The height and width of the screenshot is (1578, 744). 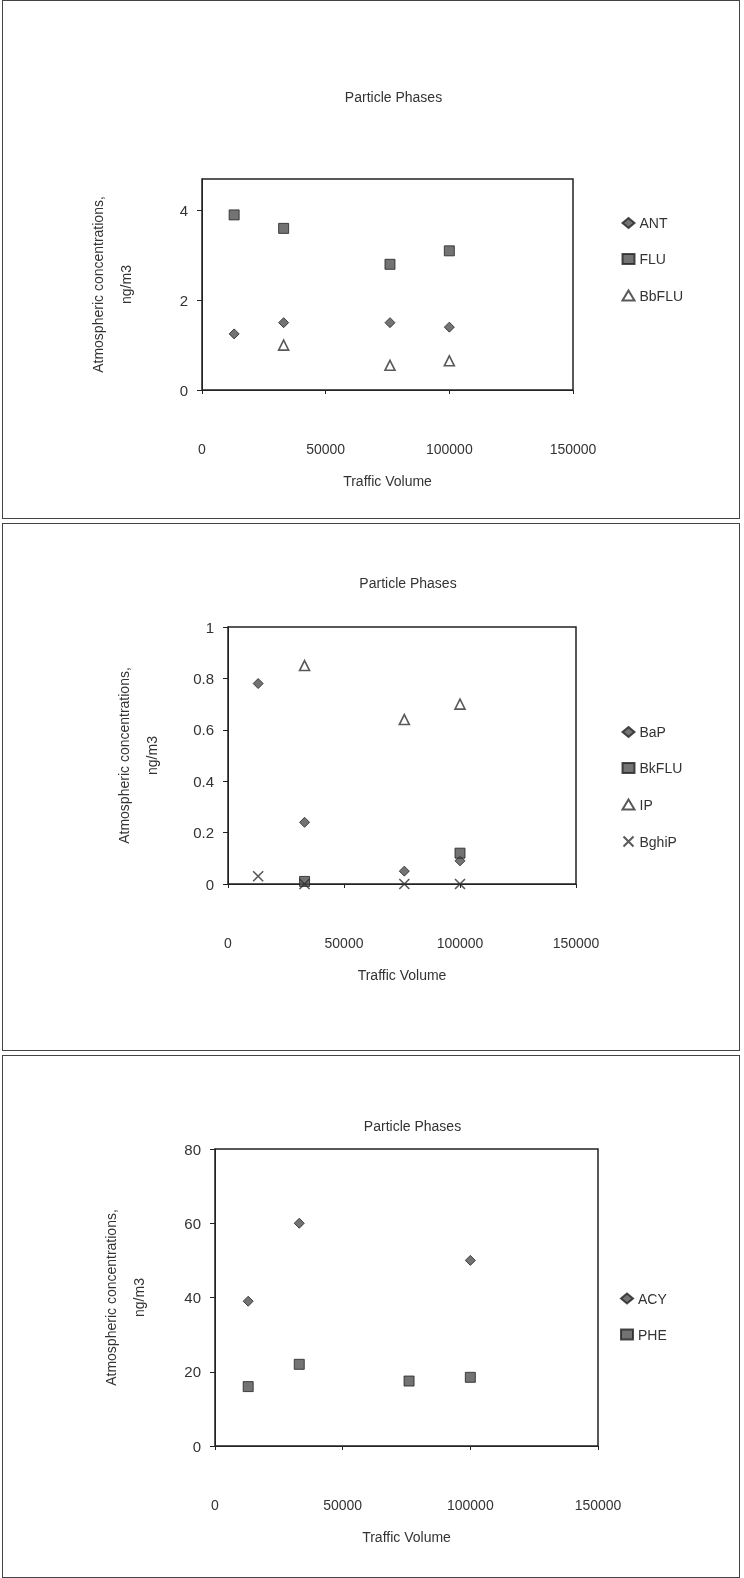 What do you see at coordinates (652, 259) in the screenshot?
I see `legend-label: FLU` at bounding box center [652, 259].